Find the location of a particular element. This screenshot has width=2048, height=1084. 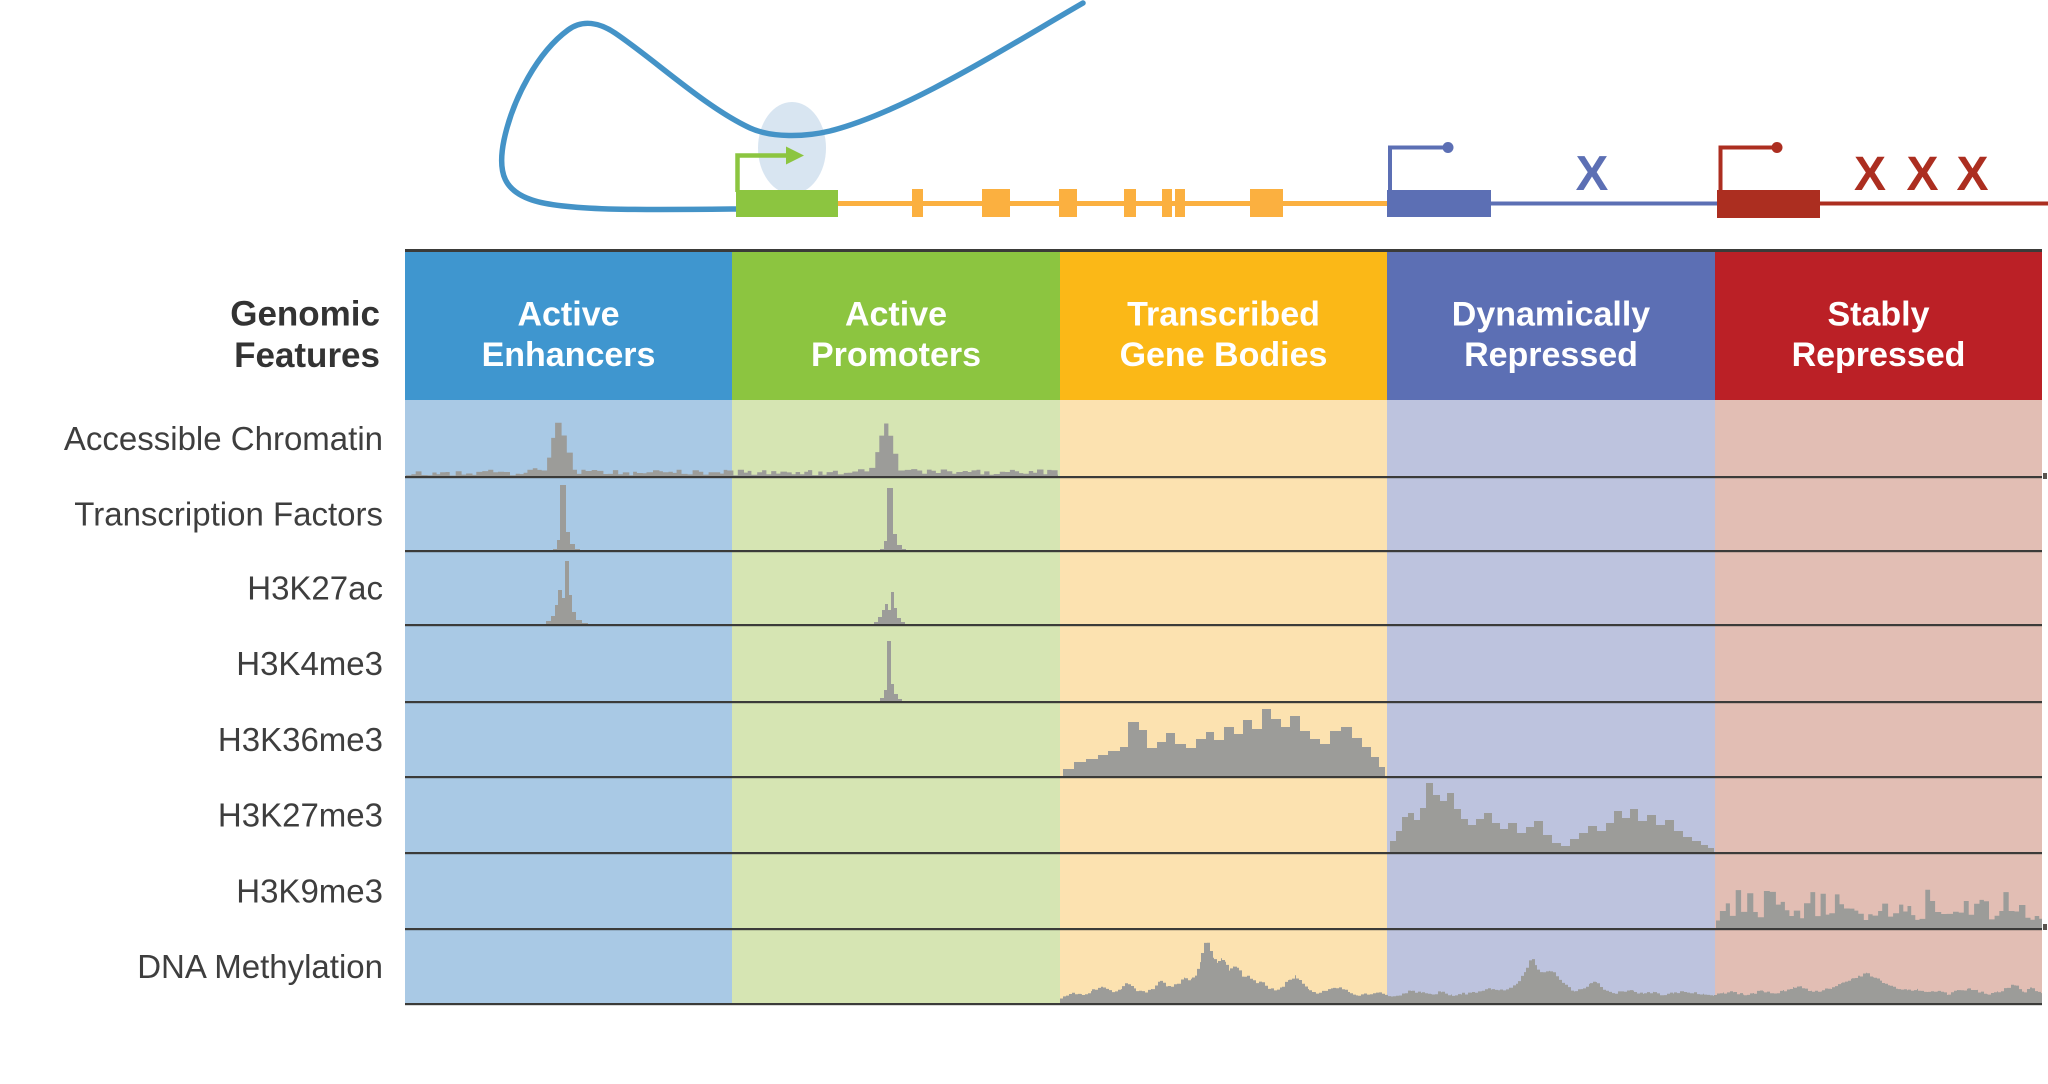

svg-text: H3K4me3 is located at coordinates (309, 663).